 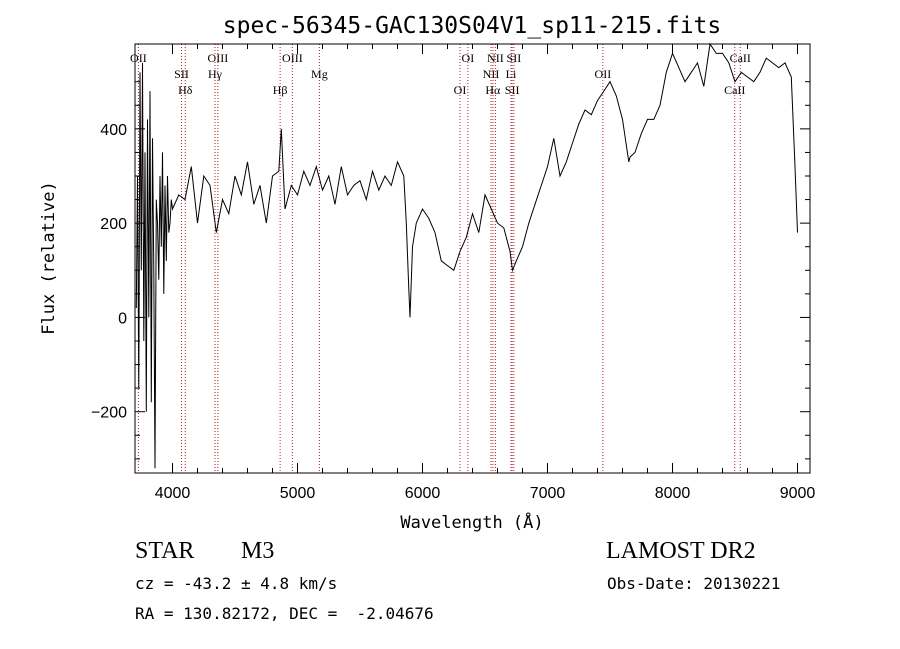 I want to click on marker-label: Hα, so click(x=493, y=90).